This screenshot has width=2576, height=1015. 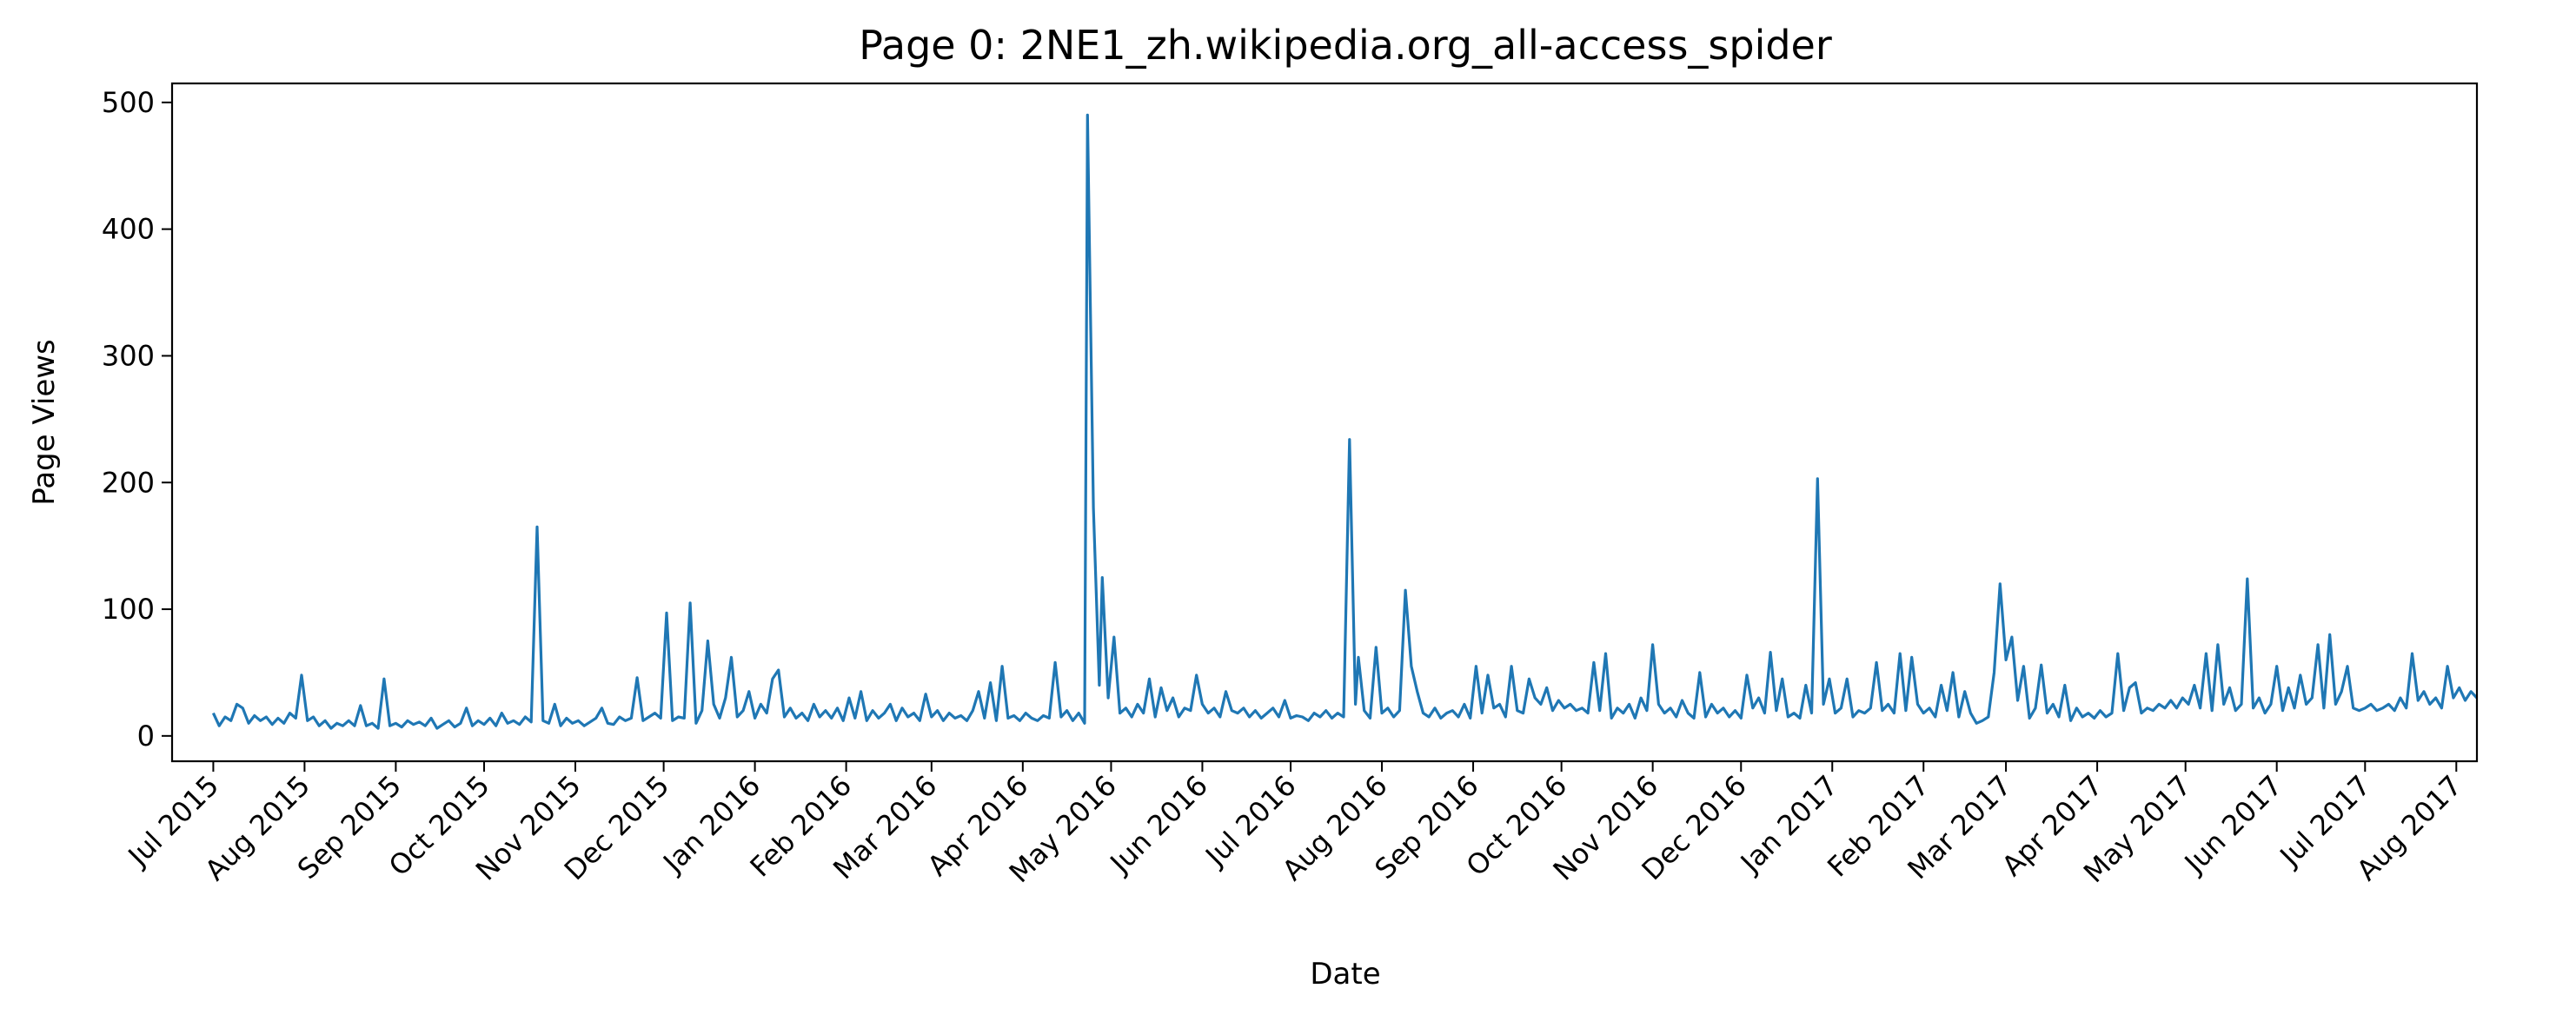 What do you see at coordinates (44, 422) in the screenshot?
I see `y-axis-title: Page Views` at bounding box center [44, 422].